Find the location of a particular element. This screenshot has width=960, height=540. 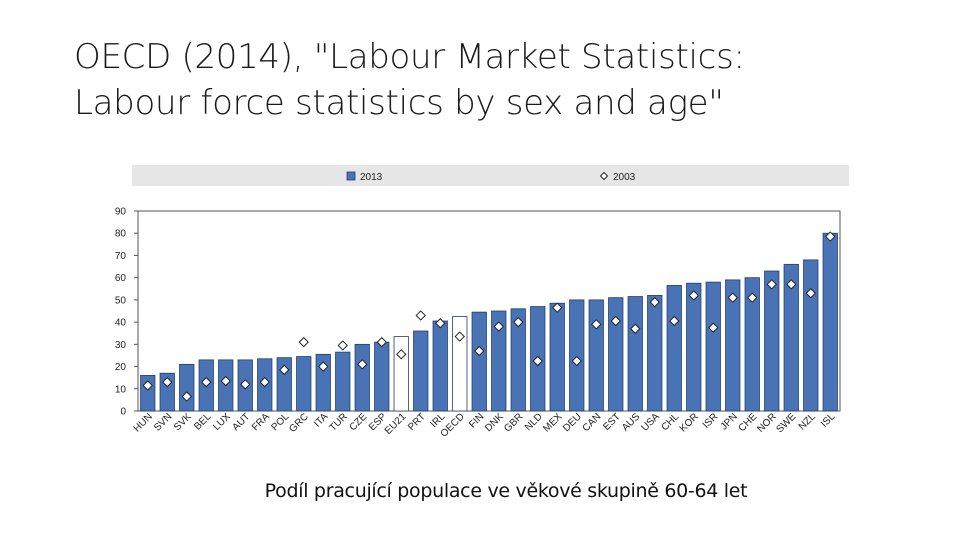

legend-2003-marker is located at coordinates (604, 176).